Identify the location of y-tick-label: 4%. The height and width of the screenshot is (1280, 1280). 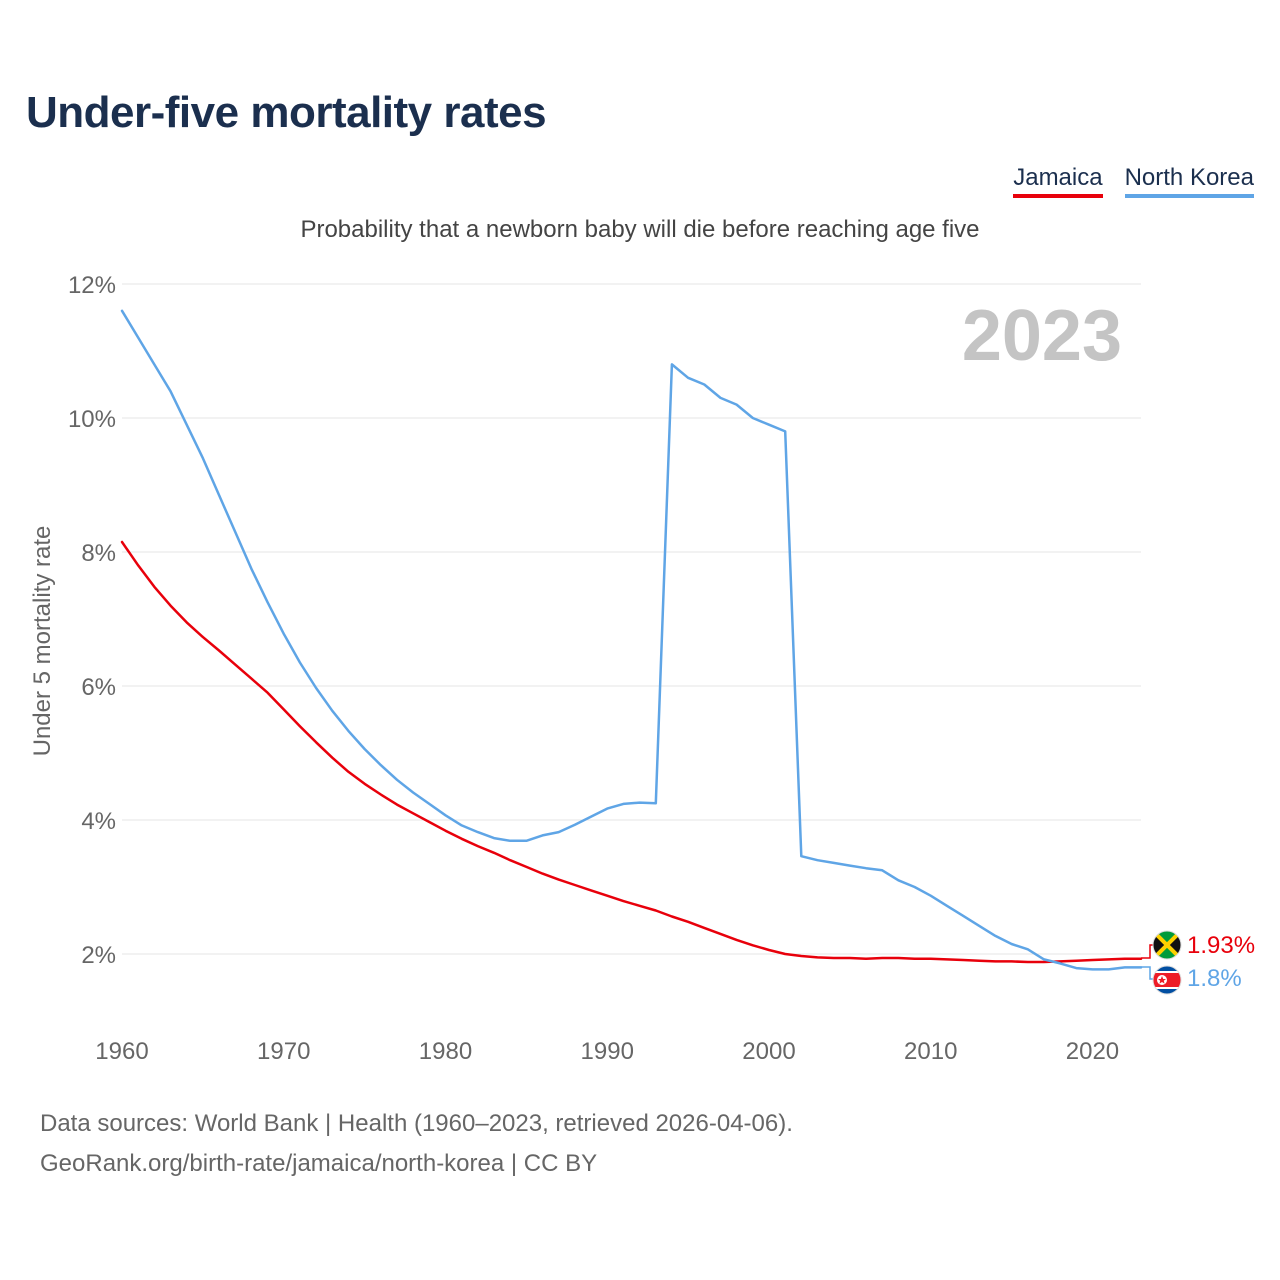
(98, 821).